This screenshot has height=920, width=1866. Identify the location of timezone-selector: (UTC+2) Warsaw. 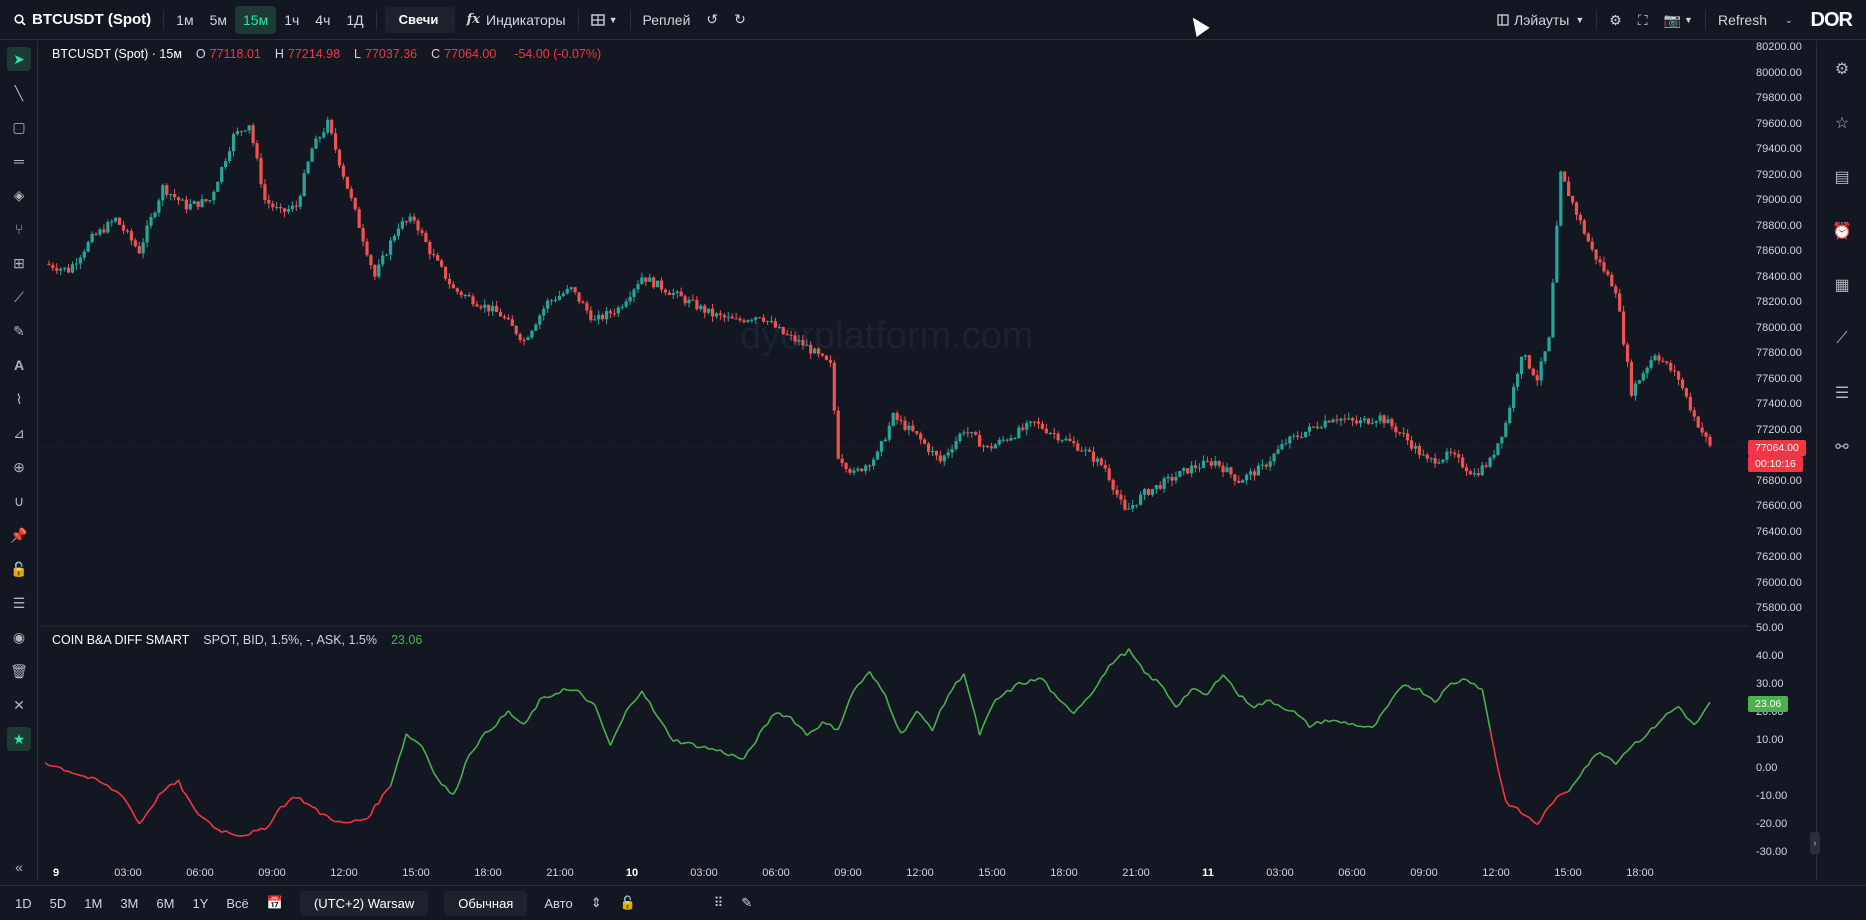
(364, 903).